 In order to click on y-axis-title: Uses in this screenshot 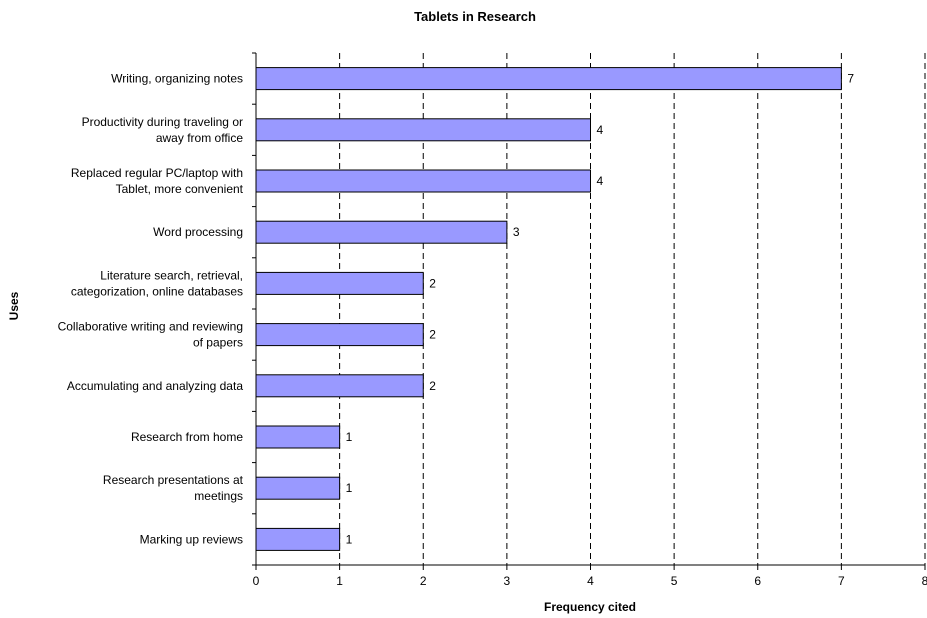, I will do `click(14, 305)`.